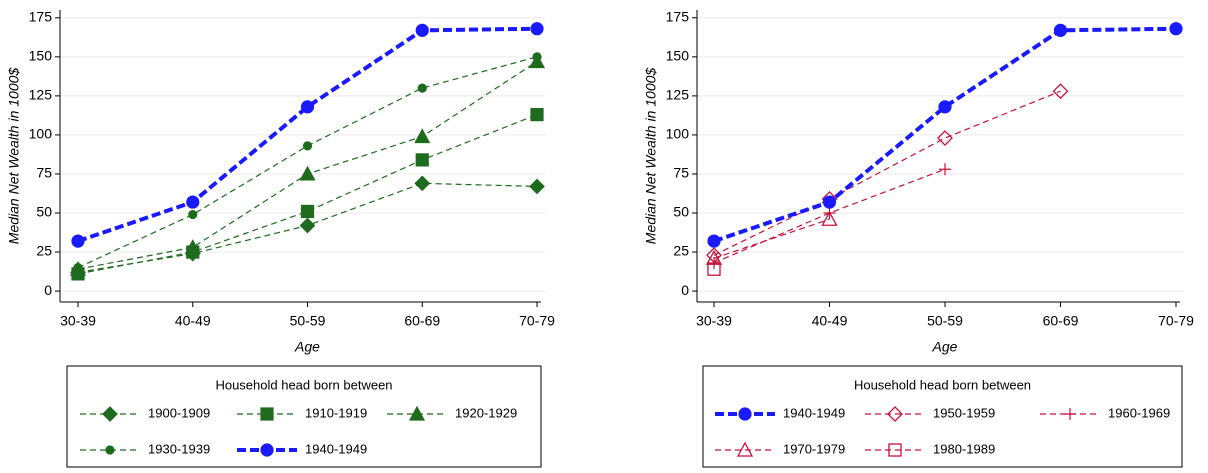  Describe the element at coordinates (651, 156) in the screenshot. I see `y-axis-title: Median Net Wealth in 1000$` at that location.